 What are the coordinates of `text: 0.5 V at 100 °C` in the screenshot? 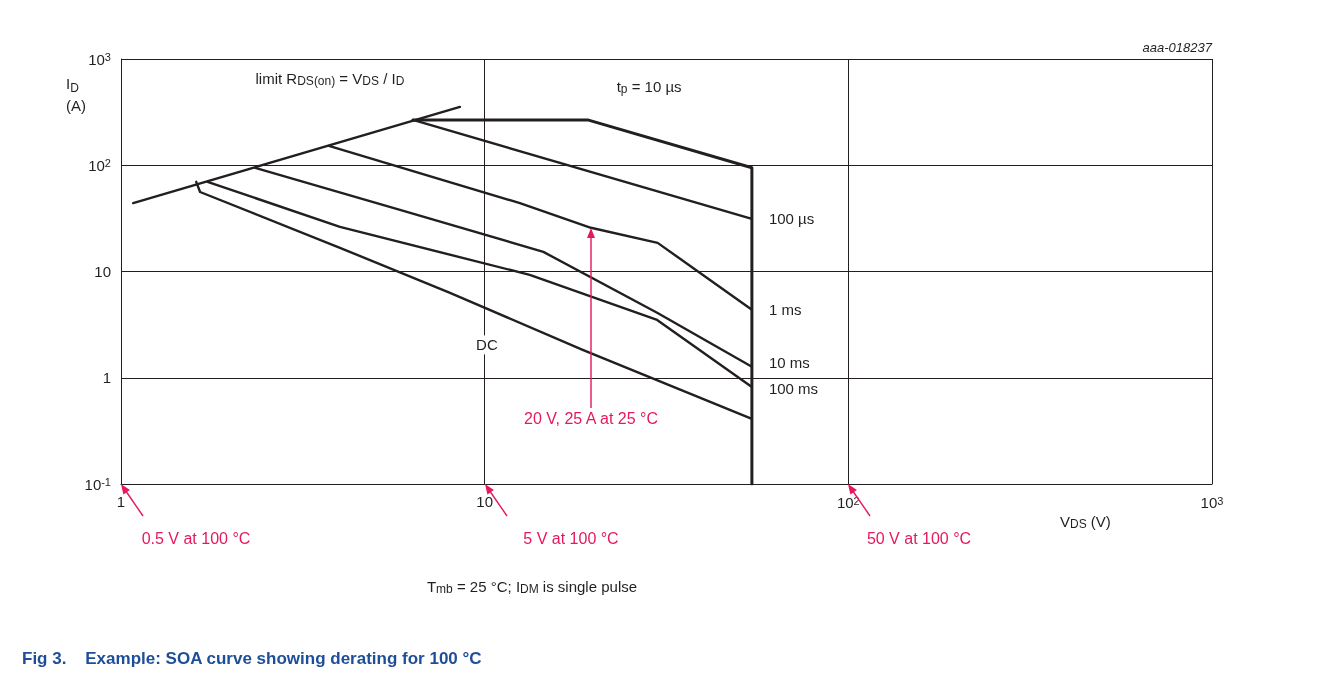 It's located at (196, 538).